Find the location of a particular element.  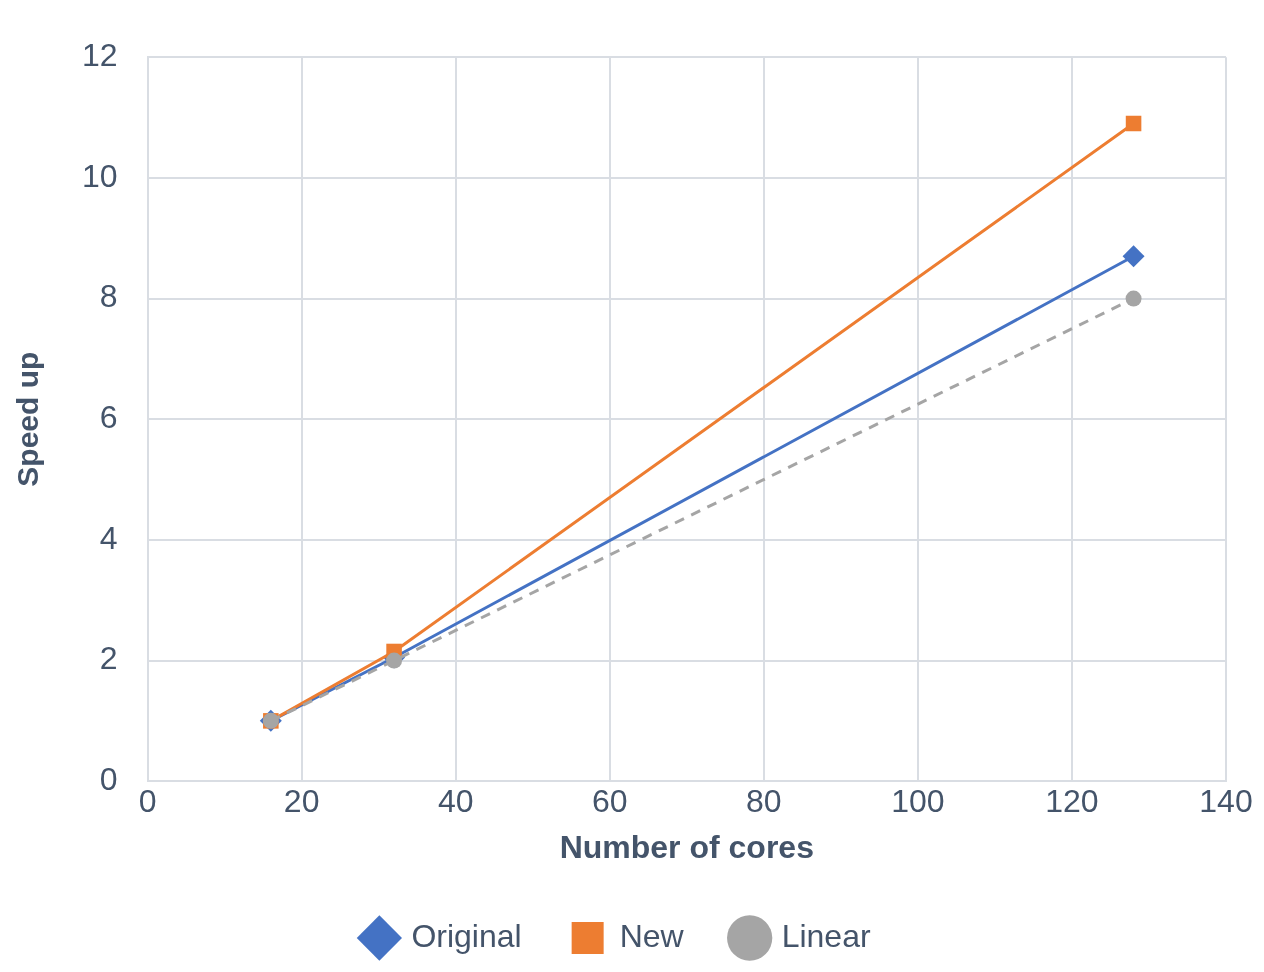

legend-label: Linear is located at coordinates (826, 935).